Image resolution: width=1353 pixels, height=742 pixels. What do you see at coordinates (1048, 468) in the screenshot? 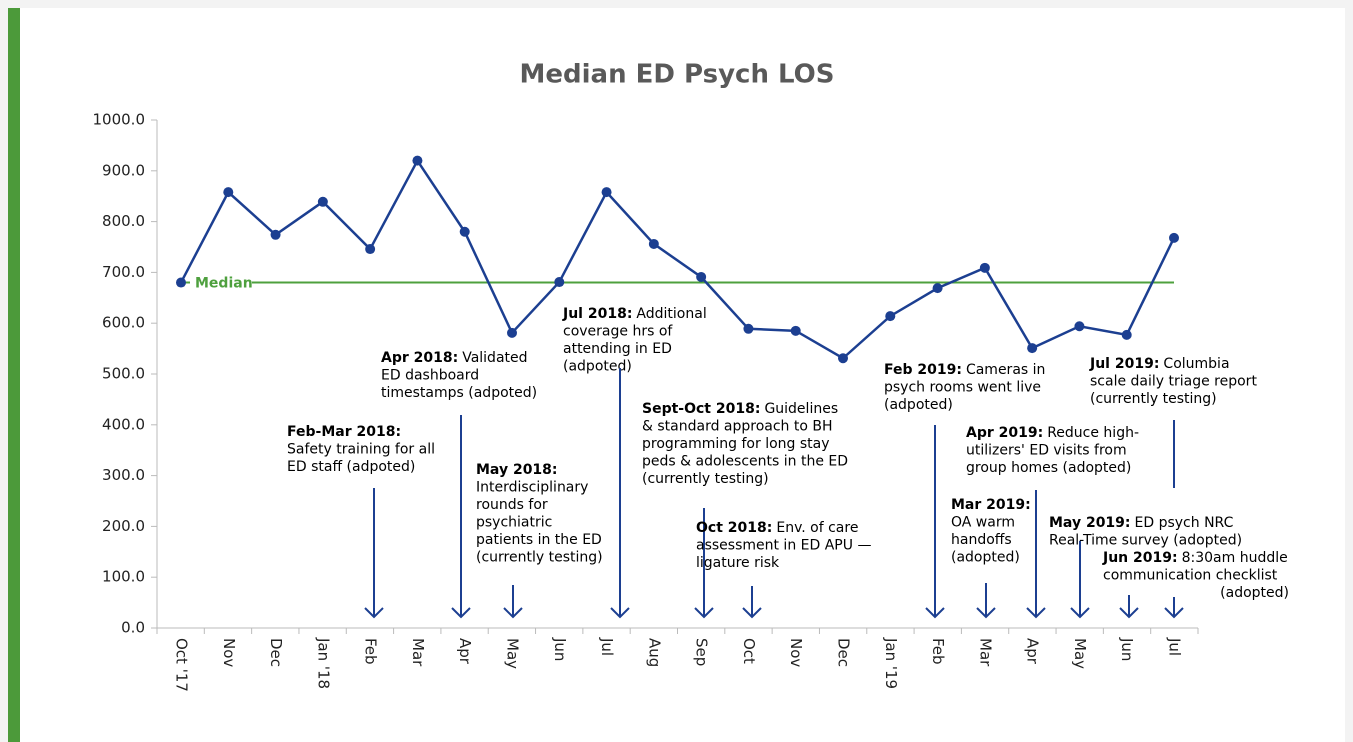
I see `annotation-text: group homes (adopted)` at bounding box center [1048, 468].